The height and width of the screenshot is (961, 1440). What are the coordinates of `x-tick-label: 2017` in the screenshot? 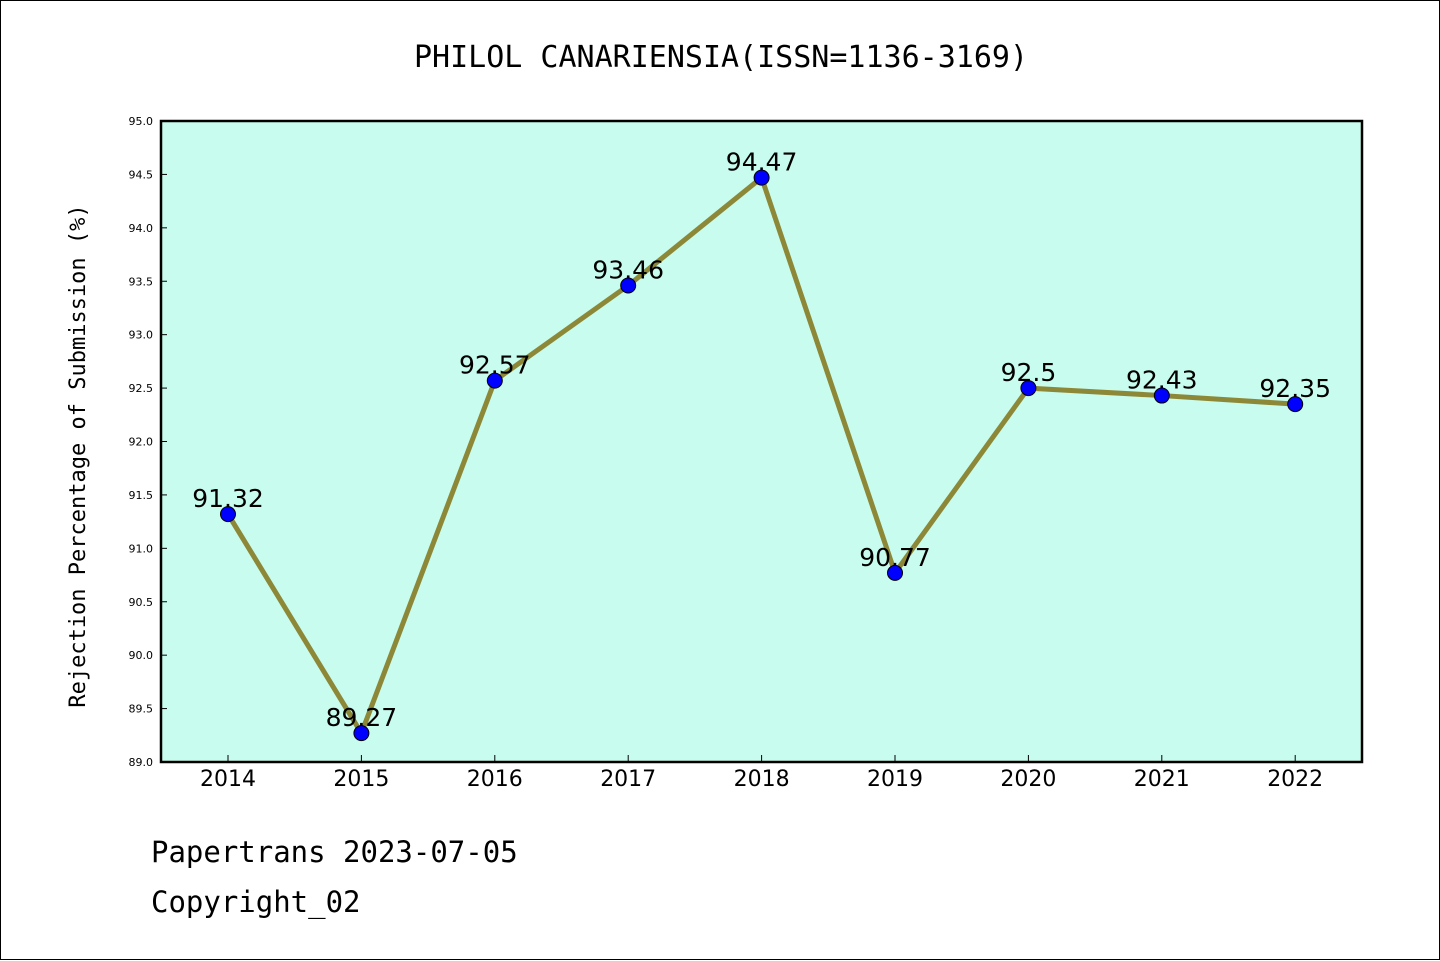 It's located at (628, 779).